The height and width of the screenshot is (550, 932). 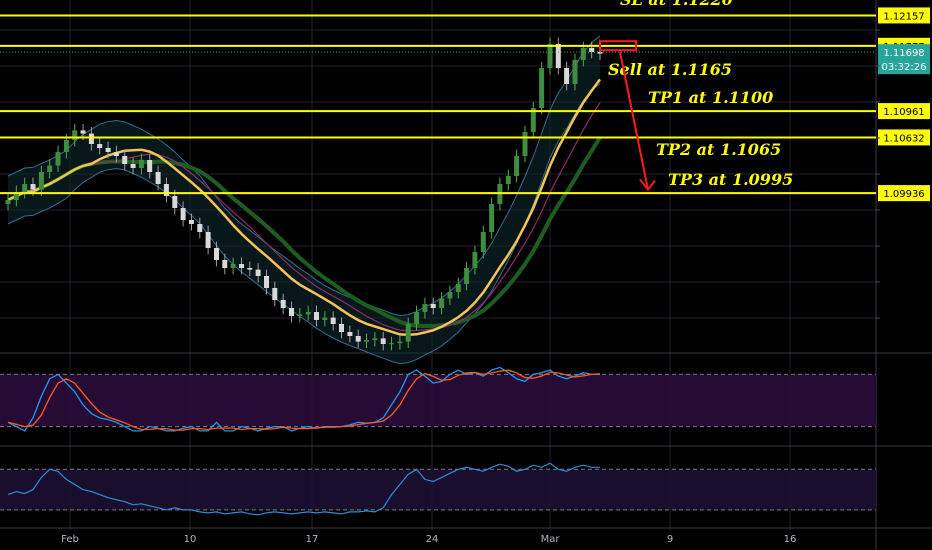 What do you see at coordinates (647, 185) in the screenshot?
I see `sell-arrow-head` at bounding box center [647, 185].